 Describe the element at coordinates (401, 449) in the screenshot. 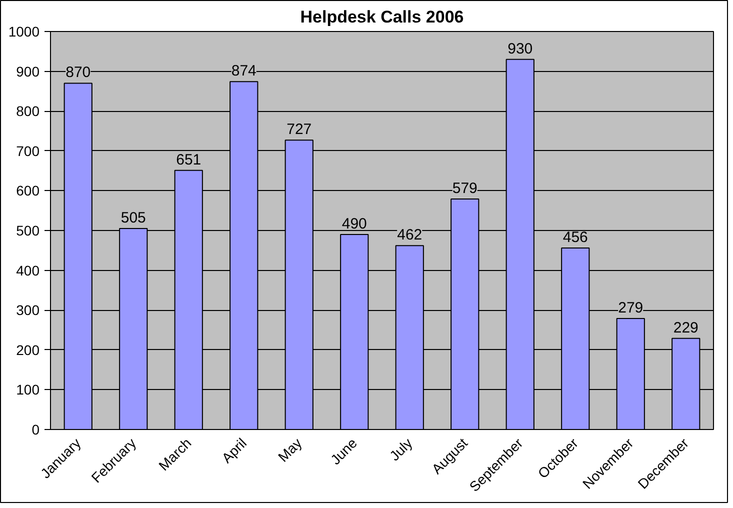

I see `x-tick-label: July` at that location.